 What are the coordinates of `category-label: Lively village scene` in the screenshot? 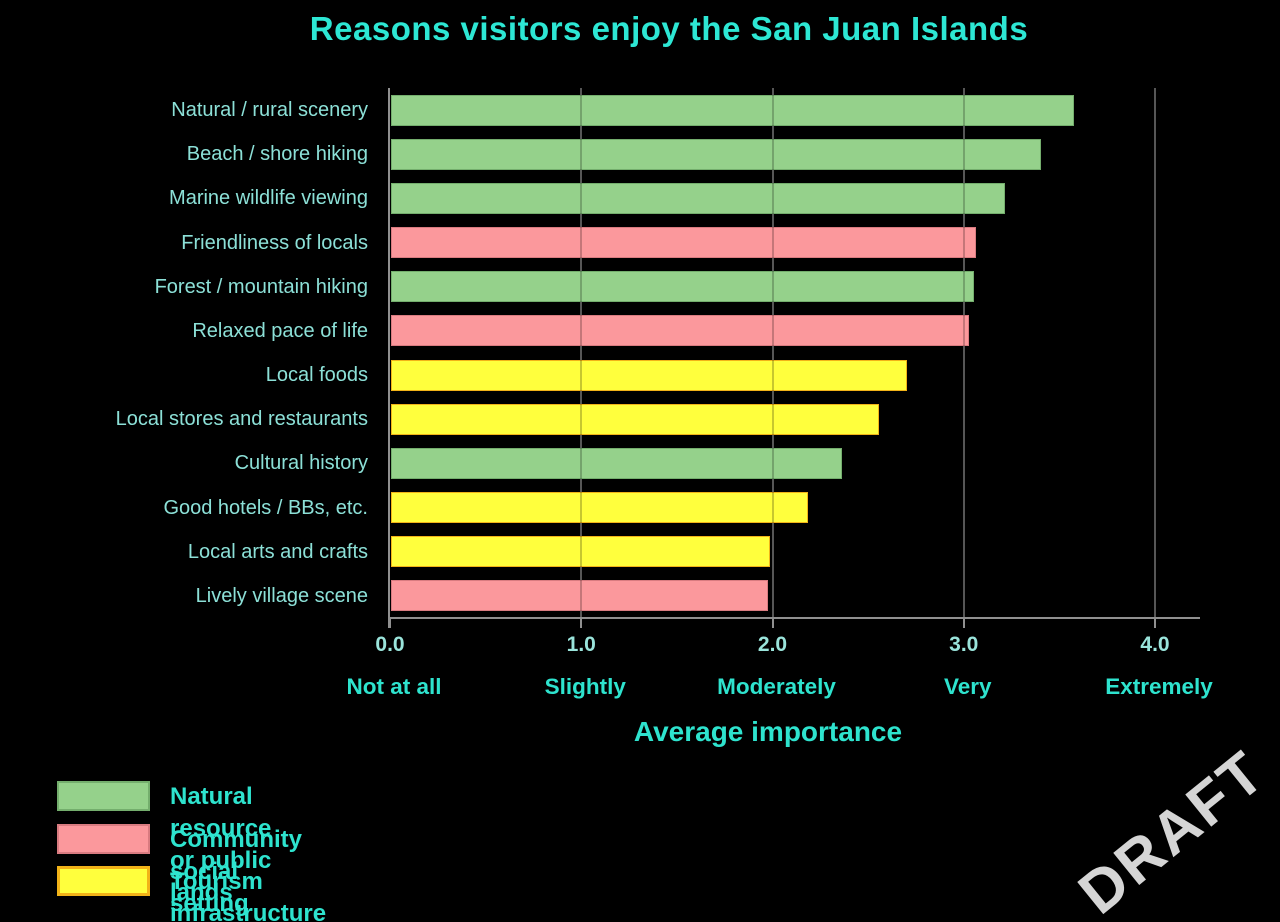 It's located at (281, 596).